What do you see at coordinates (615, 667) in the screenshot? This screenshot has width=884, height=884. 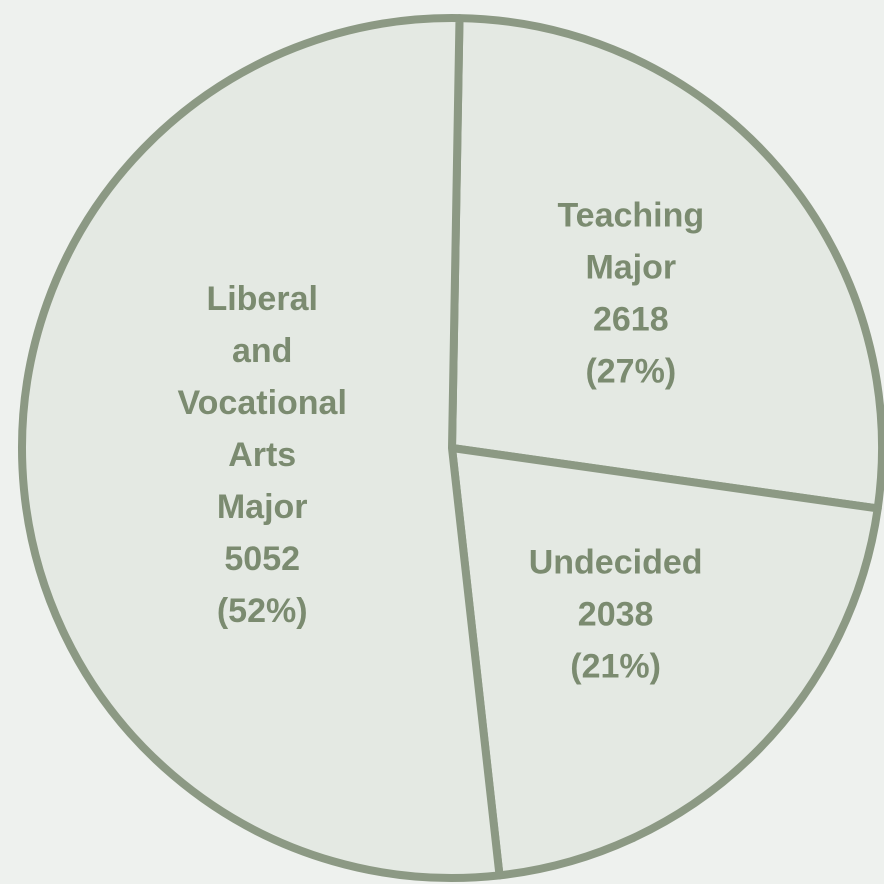 I see `percent-label: (21%)` at bounding box center [615, 667].